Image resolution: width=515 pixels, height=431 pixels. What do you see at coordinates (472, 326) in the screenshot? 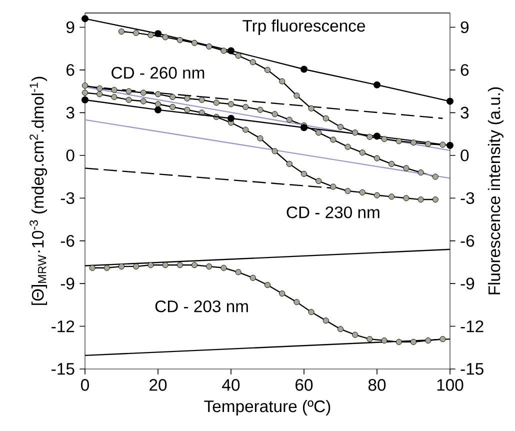
I see `y2-tick-label: -12` at bounding box center [472, 326].